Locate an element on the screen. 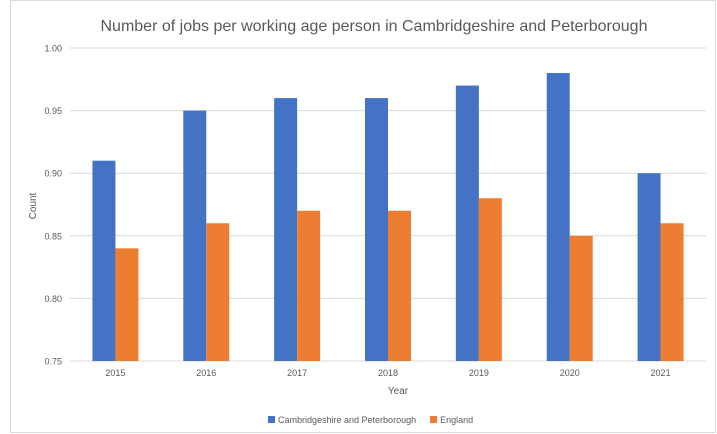 This screenshot has width=717, height=434. bar-cambridgeshire-2021 is located at coordinates (649, 267).